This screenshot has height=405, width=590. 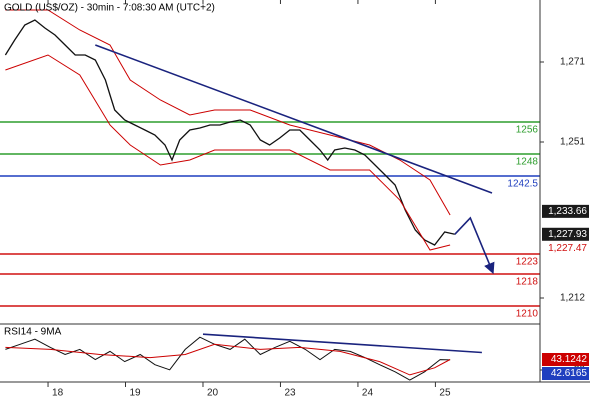 I want to click on price-tag-label: 42.6165, so click(x=569, y=373).